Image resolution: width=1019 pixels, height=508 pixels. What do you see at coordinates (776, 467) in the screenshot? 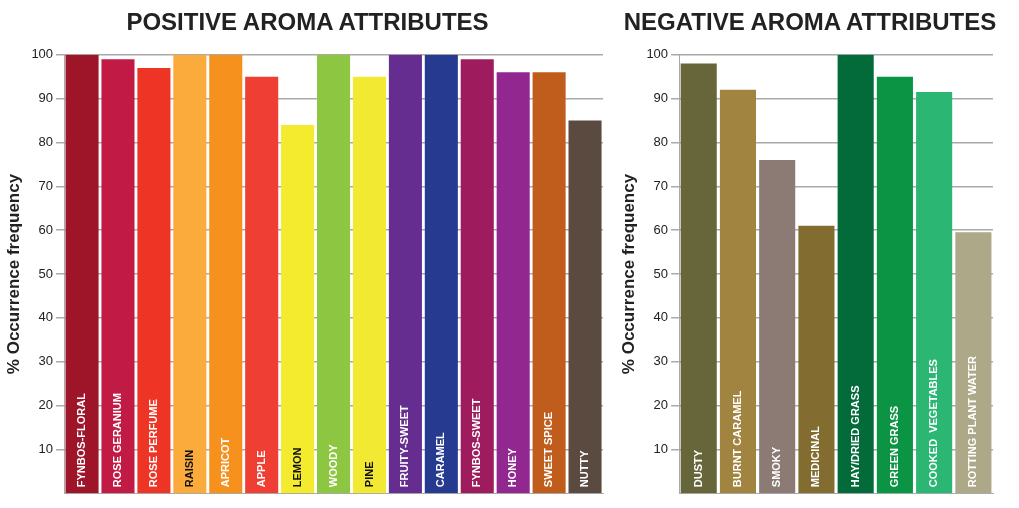
I see `x-tick-label: SMOKY` at bounding box center [776, 467].